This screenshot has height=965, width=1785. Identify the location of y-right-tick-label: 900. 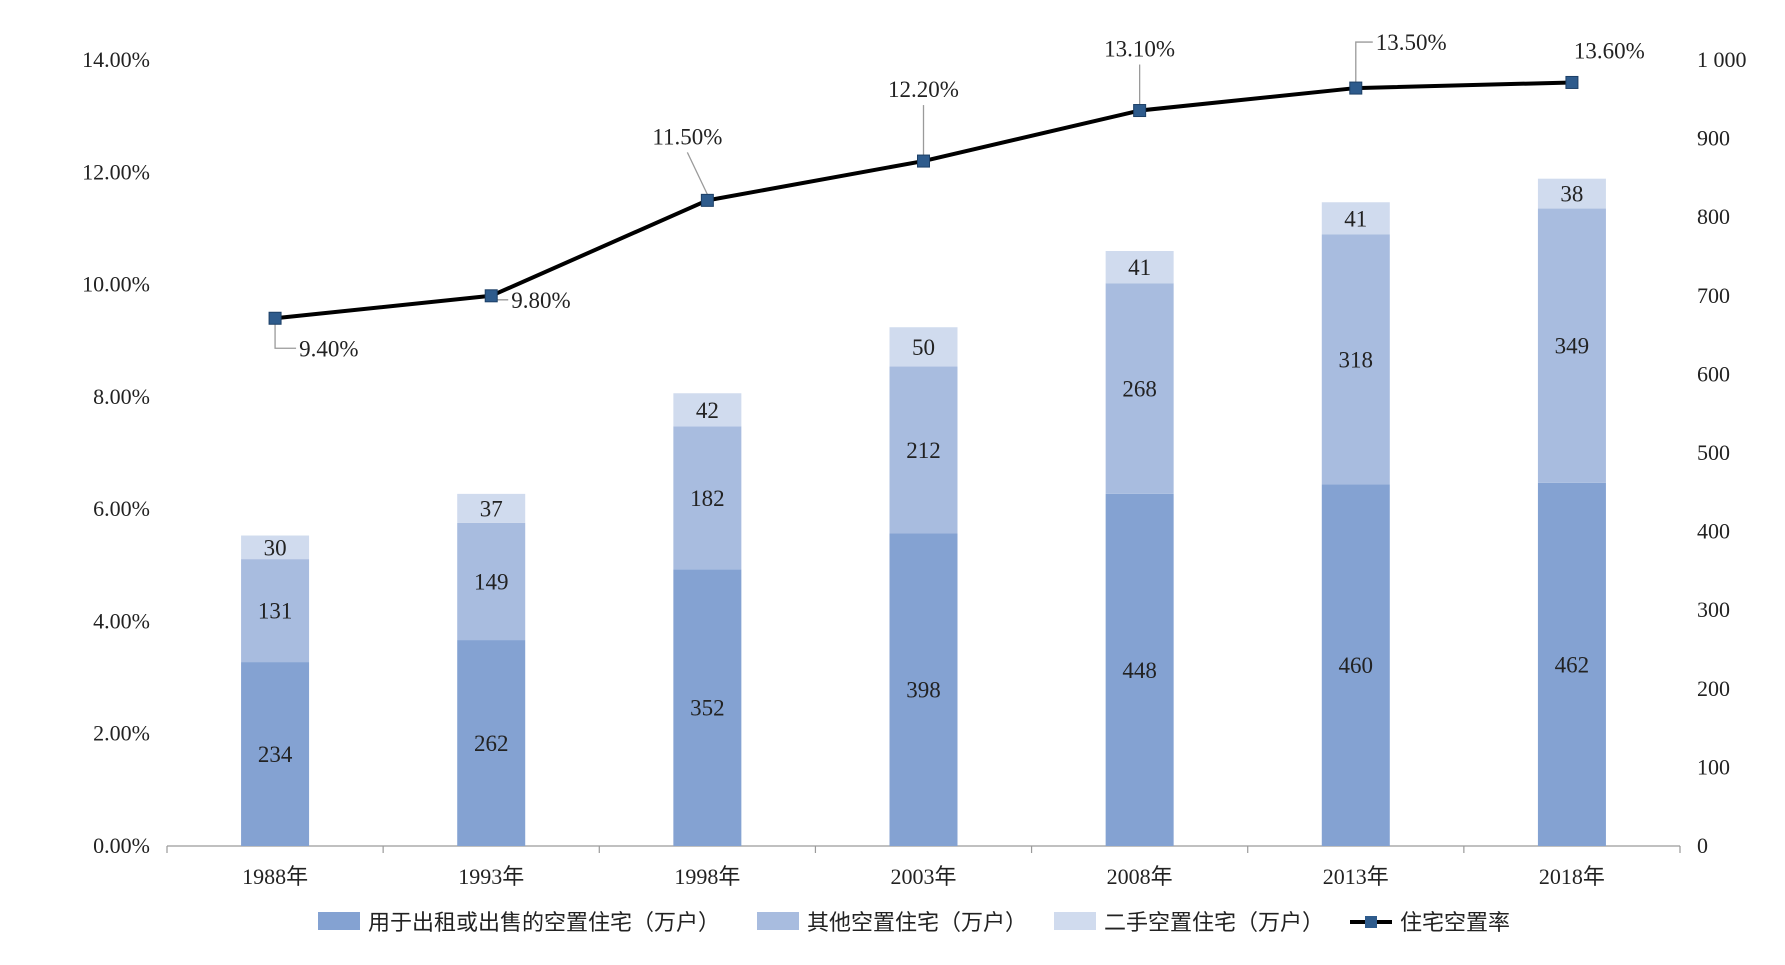
(1713, 138).